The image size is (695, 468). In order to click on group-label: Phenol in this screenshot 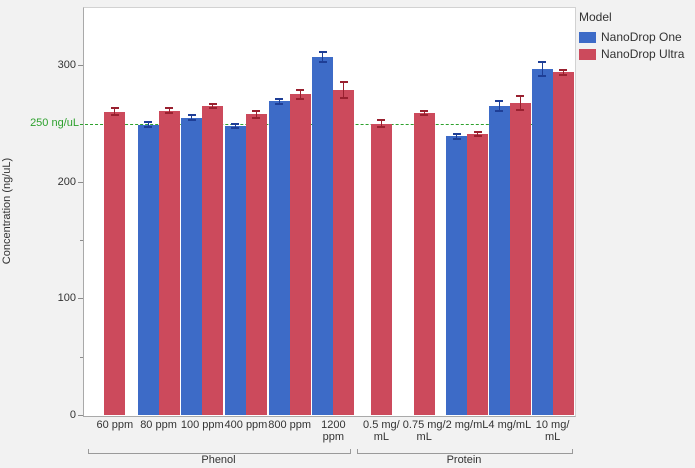, I will do `click(218, 460)`.